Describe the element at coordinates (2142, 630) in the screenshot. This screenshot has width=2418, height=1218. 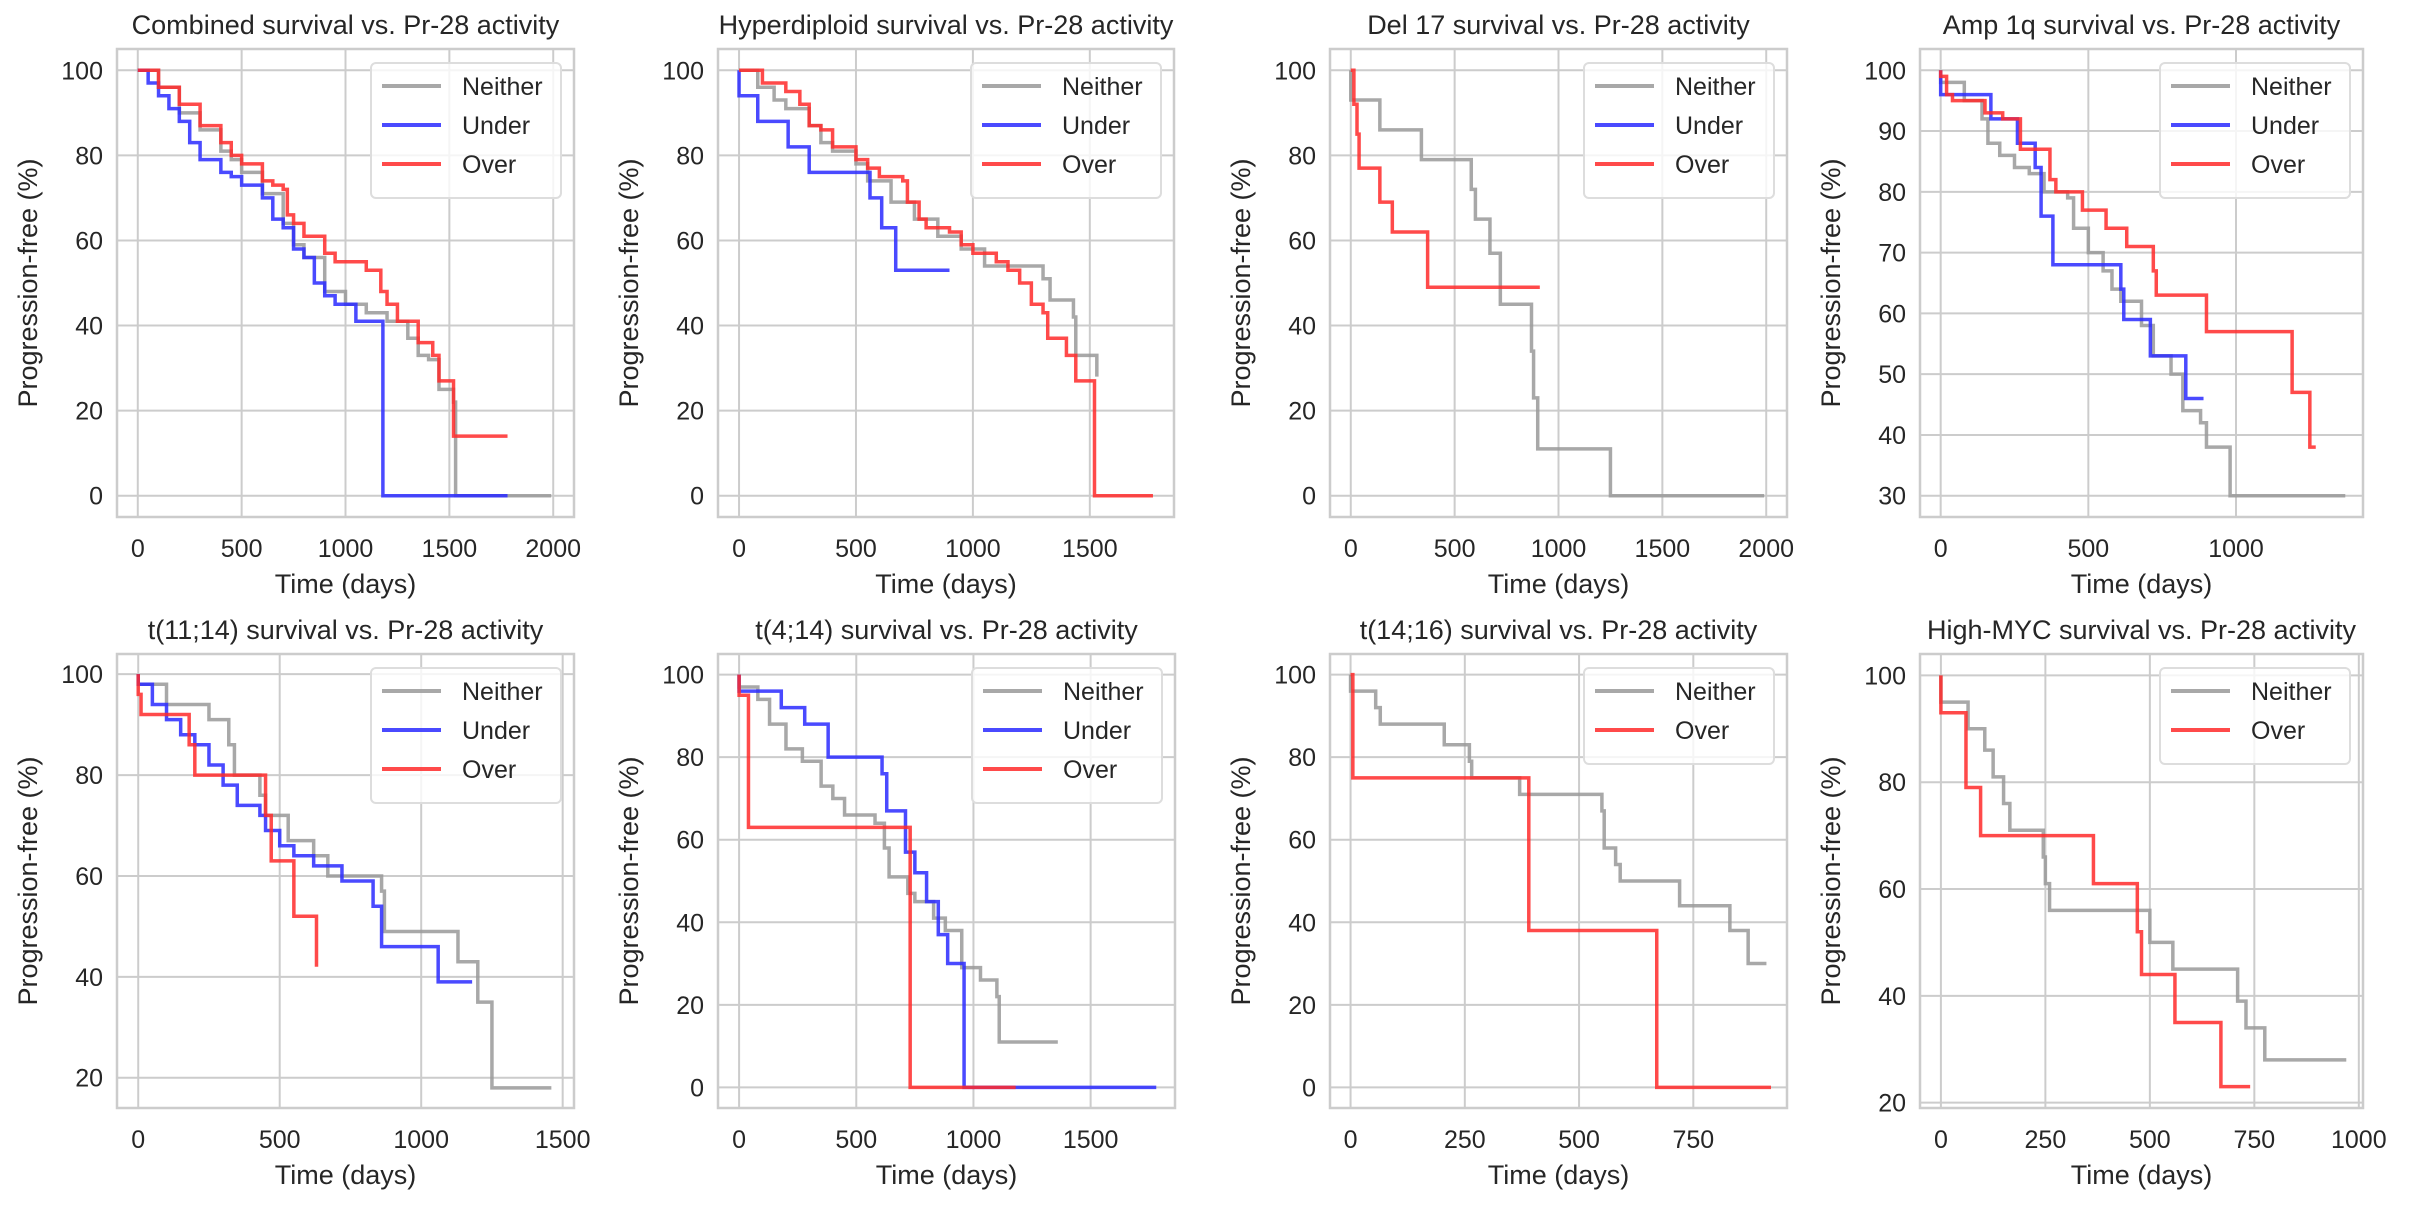
I see `chart-title: High-MYC survival vs. Pr-28 activity` at that location.